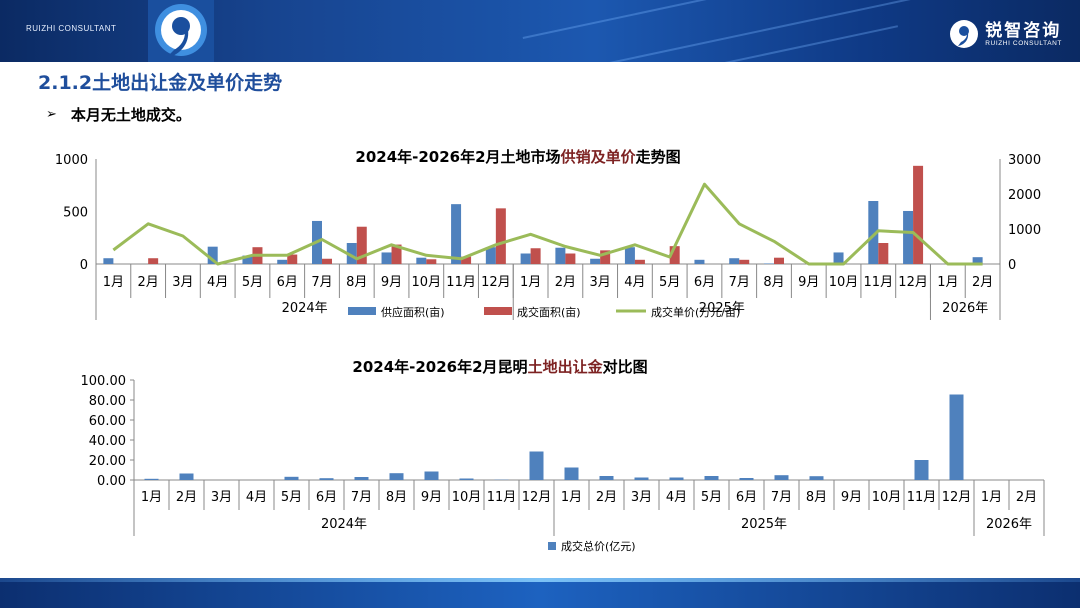 This screenshot has width=1080, height=608. Describe the element at coordinates (75, 213) in the screenshot. I see `left-y-tick-label: 500` at that location.